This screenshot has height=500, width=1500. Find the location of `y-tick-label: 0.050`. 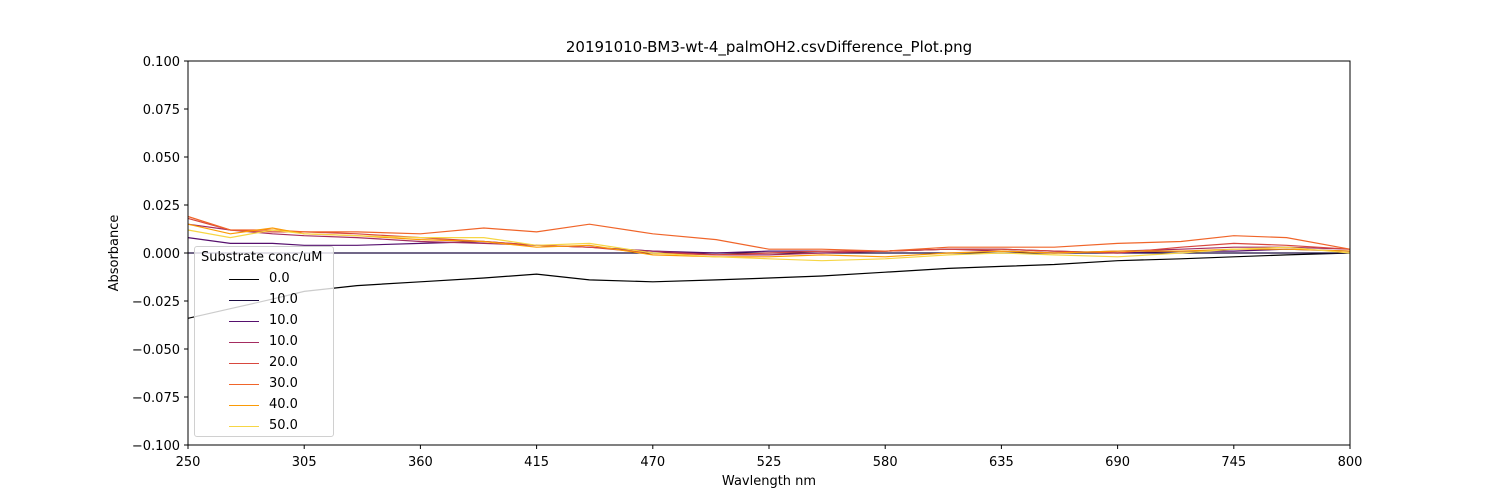

y-tick-label: 0.050 is located at coordinates (161, 158).